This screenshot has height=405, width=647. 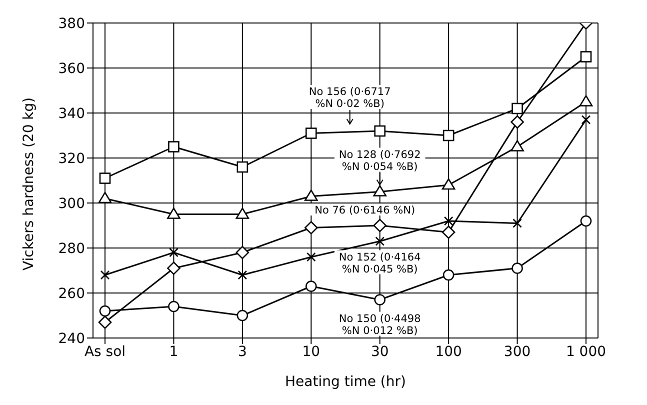 I want to click on x-tick-label: 1, so click(x=173, y=352).